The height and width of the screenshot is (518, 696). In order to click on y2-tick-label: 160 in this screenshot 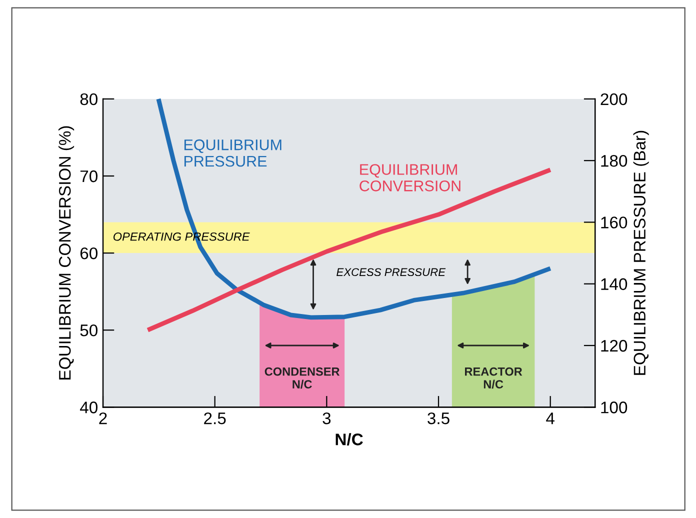, I will do `click(614, 222)`.